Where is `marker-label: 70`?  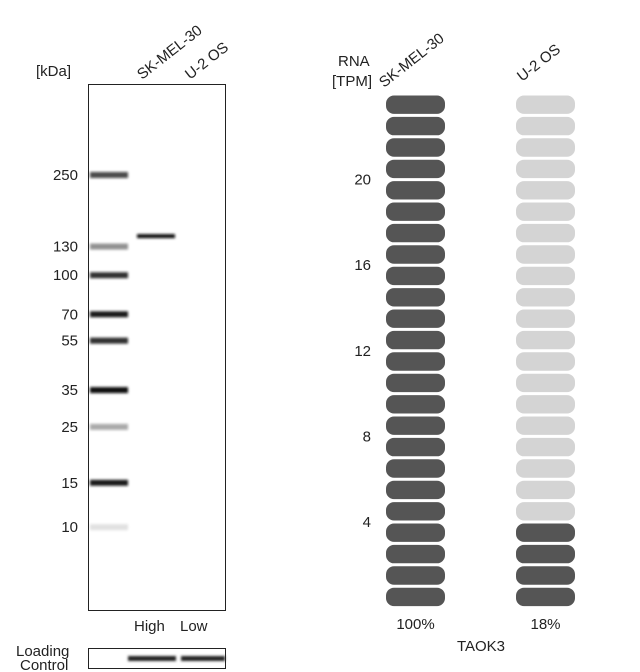
marker-label: 70 is located at coordinates (69, 314).